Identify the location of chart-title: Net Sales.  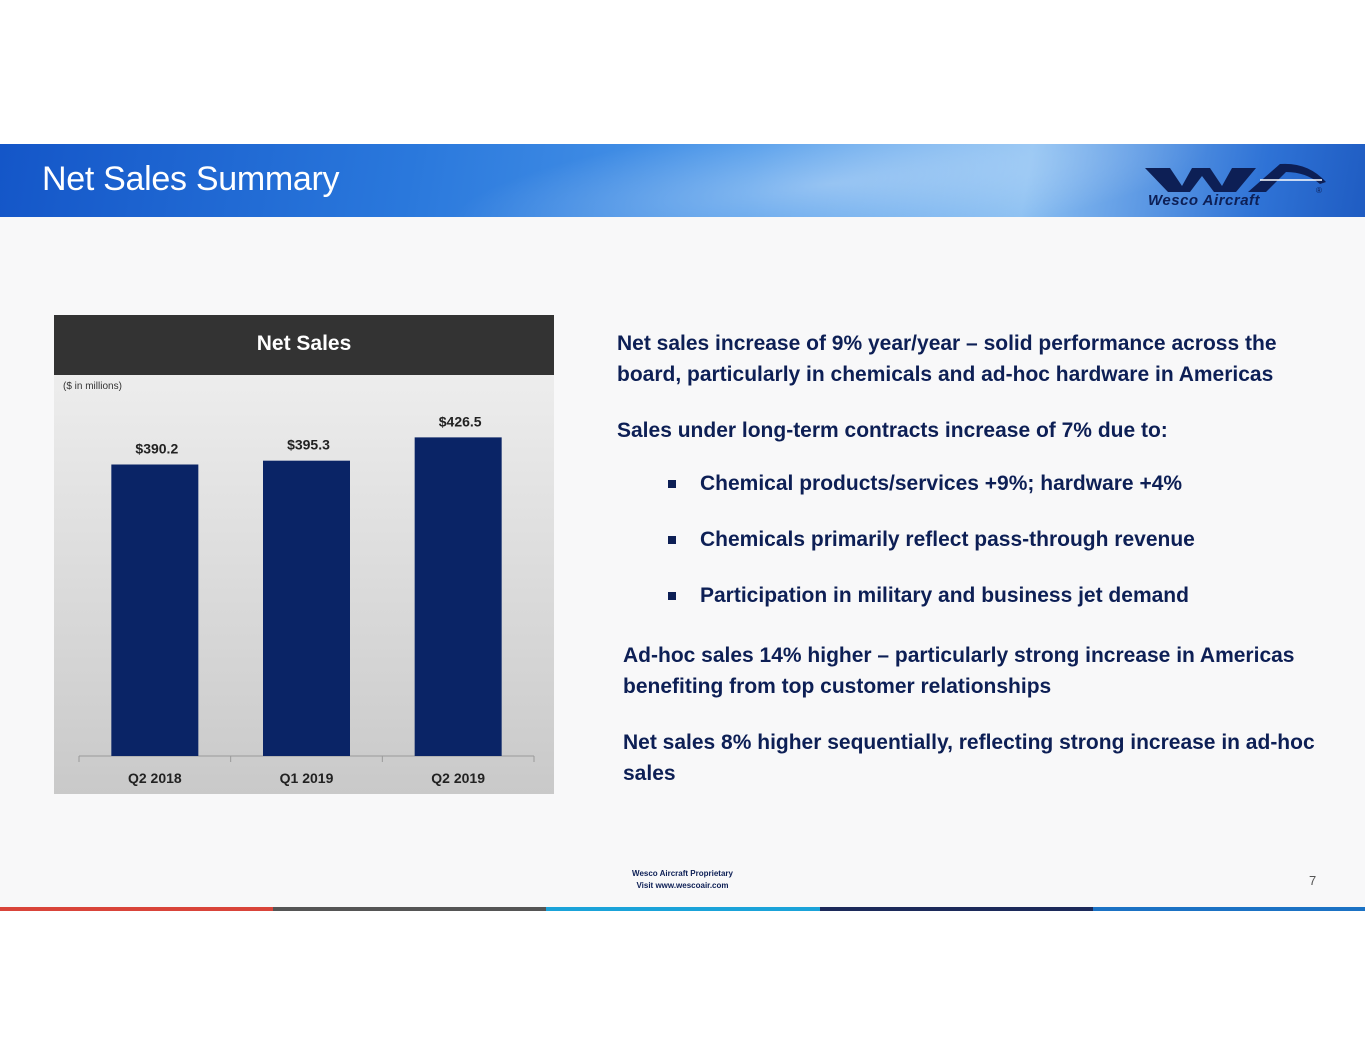
(304, 343).